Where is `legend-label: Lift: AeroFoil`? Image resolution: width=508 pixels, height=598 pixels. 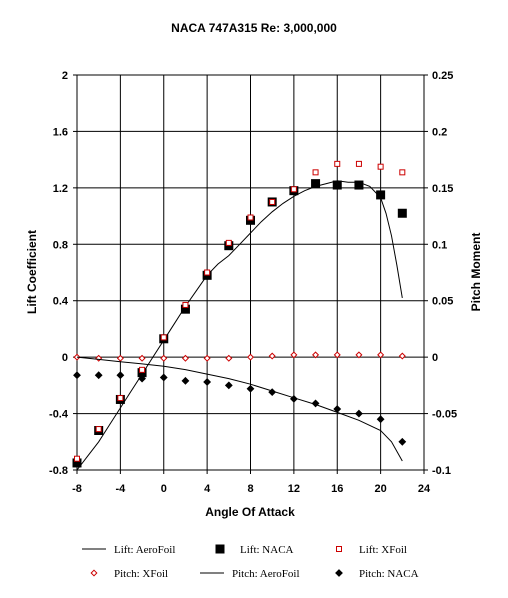 legend-label: Lift: AeroFoil is located at coordinates (144, 550).